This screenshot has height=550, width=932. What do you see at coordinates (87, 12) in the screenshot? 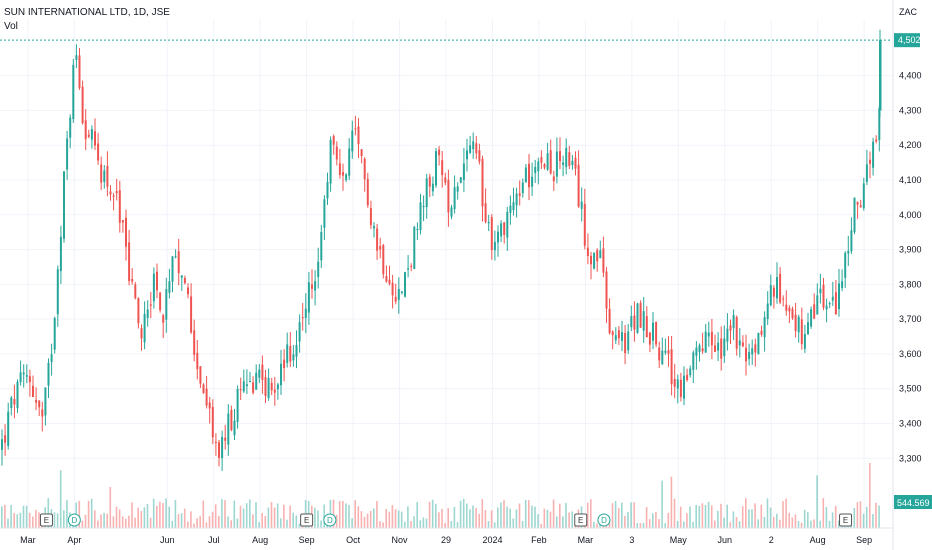
I see `symbol-title: SUN INTERNATIONAL LTD, 1D, JSE` at bounding box center [87, 12].